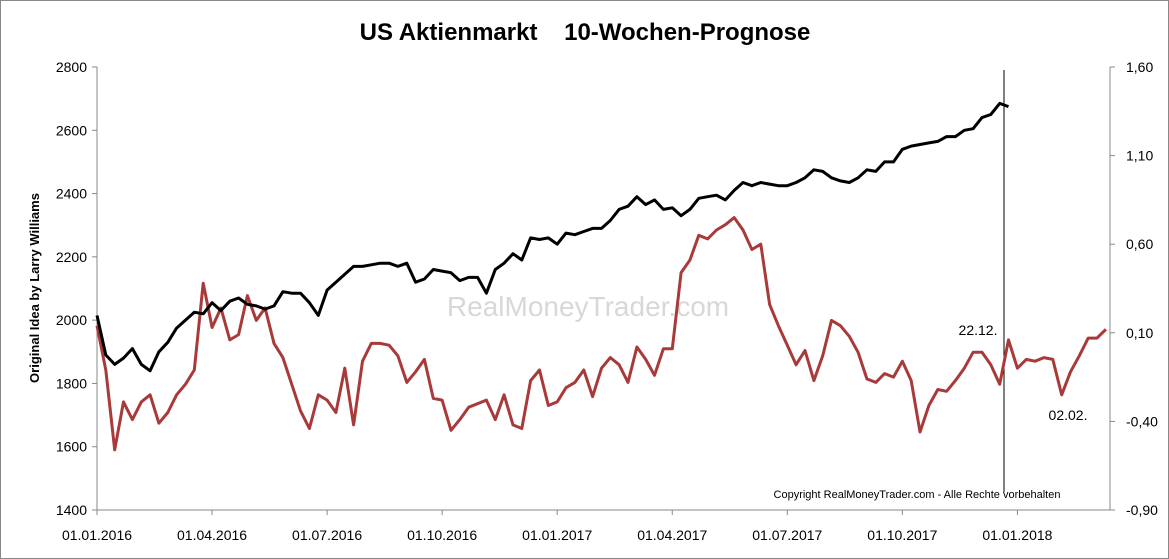 Image resolution: width=1169 pixels, height=559 pixels. I want to click on y2-tick-label: 1,60, so click(1139, 67).